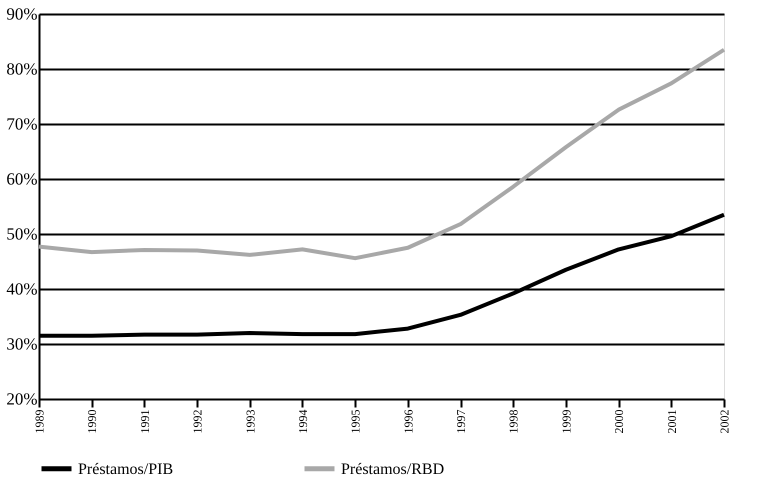 The width and height of the screenshot is (766, 481). Describe the element at coordinates (461, 422) in the screenshot. I see `x-tick-label: 1997` at that location.